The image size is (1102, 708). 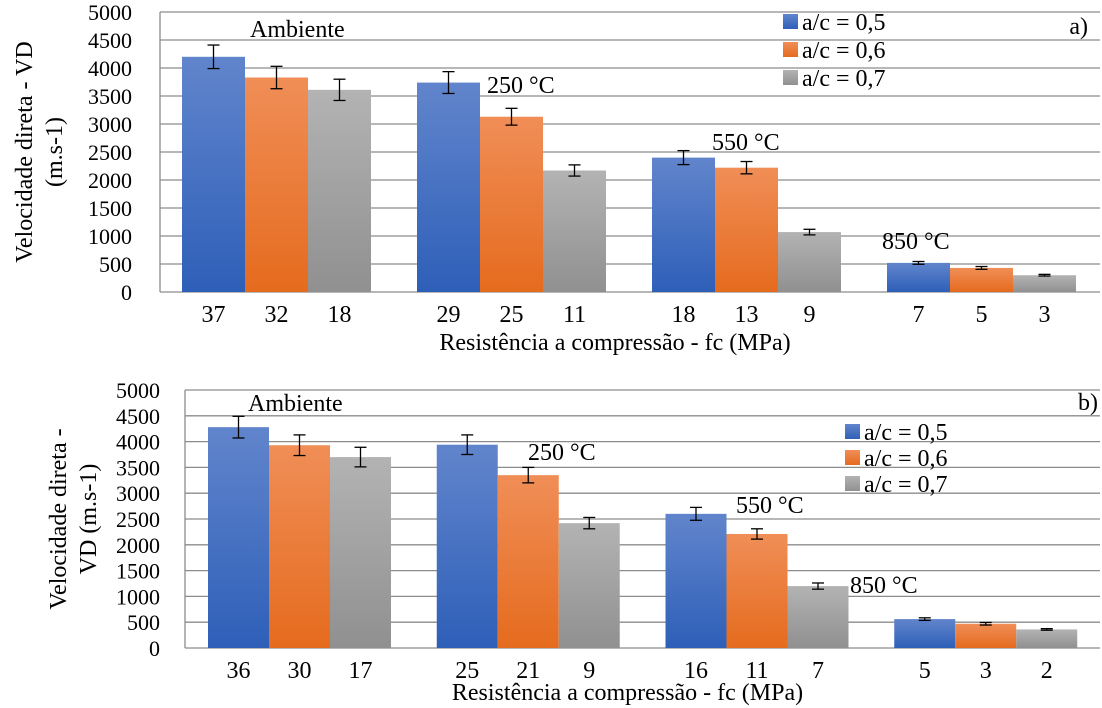 What do you see at coordinates (89, 519) in the screenshot?
I see `y-axis-title: VD (m.s-1)` at bounding box center [89, 519].